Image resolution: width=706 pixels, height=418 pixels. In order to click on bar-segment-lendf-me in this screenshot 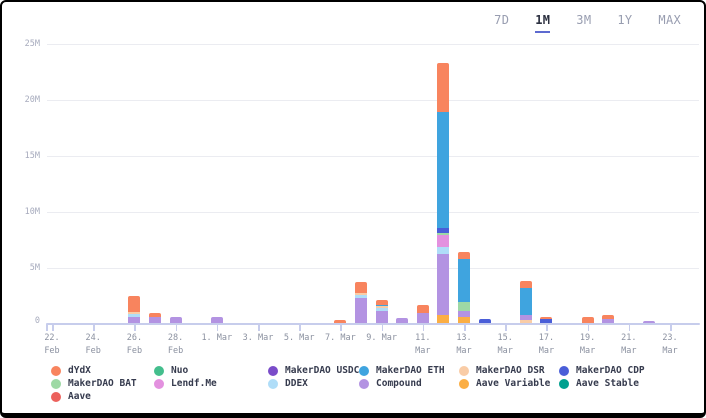, I will do `click(443, 241)`.